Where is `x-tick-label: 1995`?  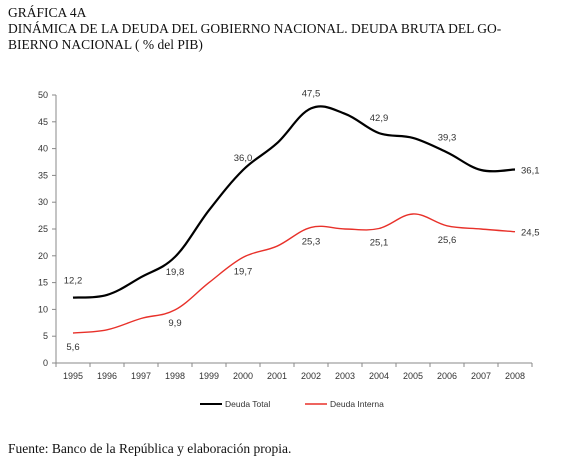
x-tick-label: 1995 is located at coordinates (73, 376).